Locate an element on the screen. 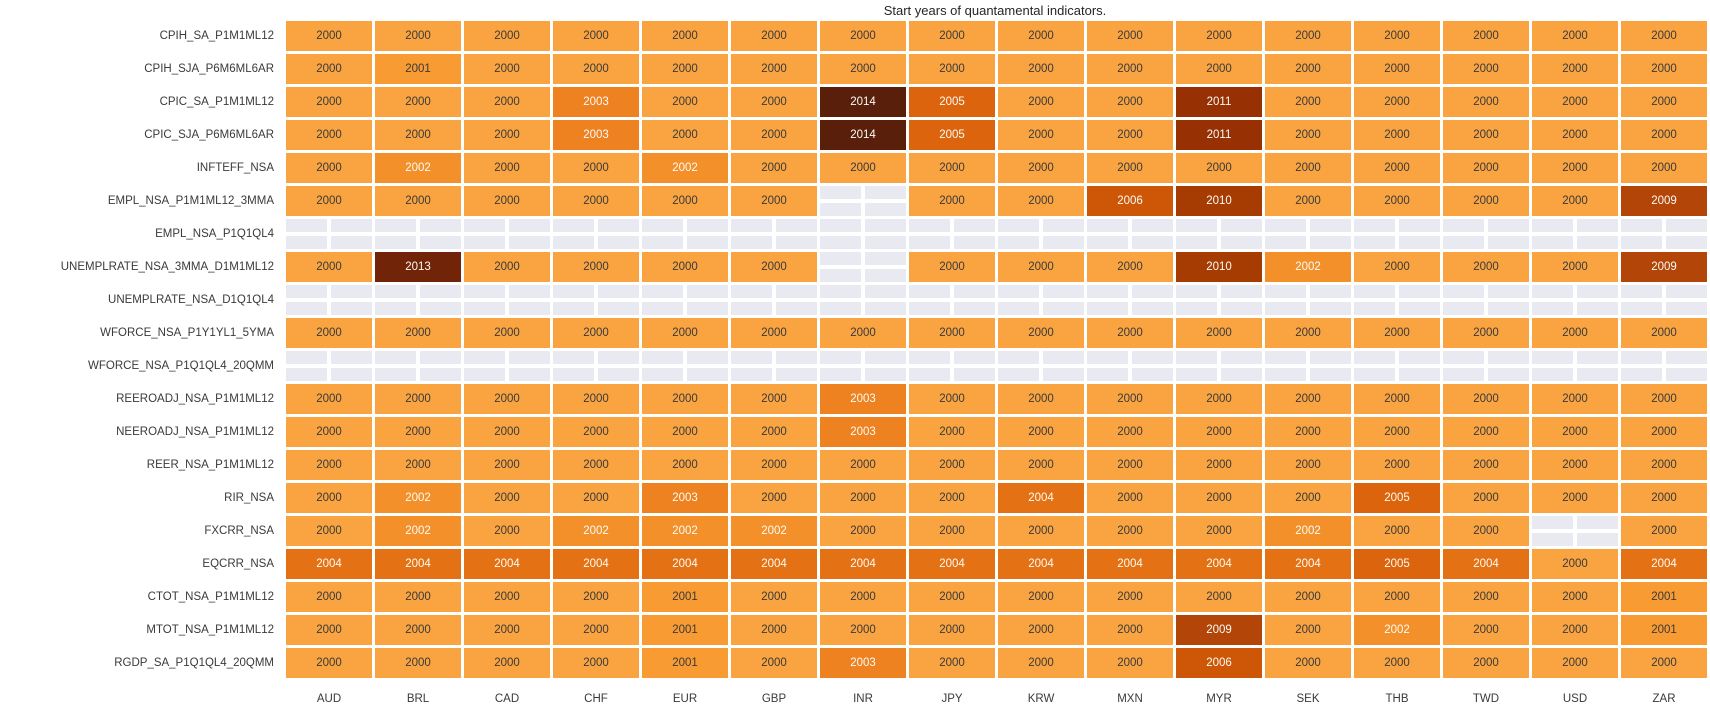 The image size is (1710, 722). row-label: CPIH_SA_P1M1ML12 is located at coordinates (216, 36).